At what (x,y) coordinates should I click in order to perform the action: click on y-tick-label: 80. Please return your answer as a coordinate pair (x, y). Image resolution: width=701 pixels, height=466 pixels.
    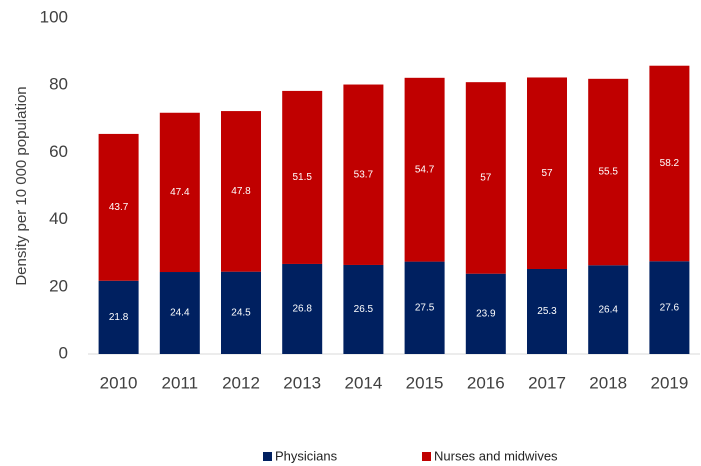
    Looking at the image, I should click on (58, 84).